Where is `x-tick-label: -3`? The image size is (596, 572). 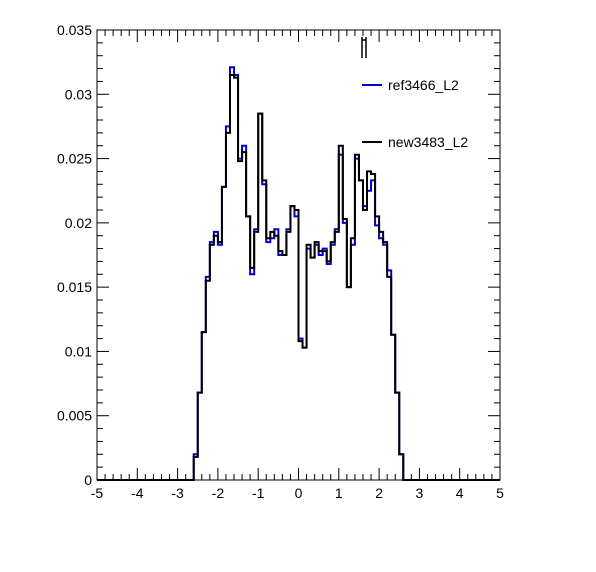
x-tick-label: -3 is located at coordinates (177, 493).